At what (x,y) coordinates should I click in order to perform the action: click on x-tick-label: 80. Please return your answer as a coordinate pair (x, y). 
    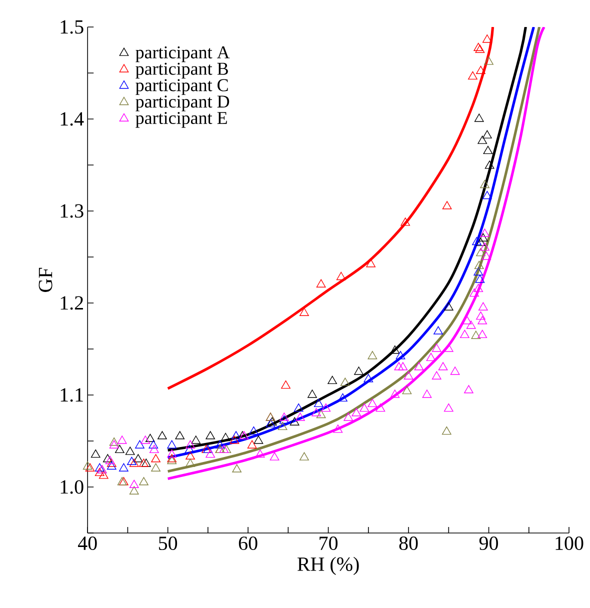
    Looking at the image, I should click on (408, 543).